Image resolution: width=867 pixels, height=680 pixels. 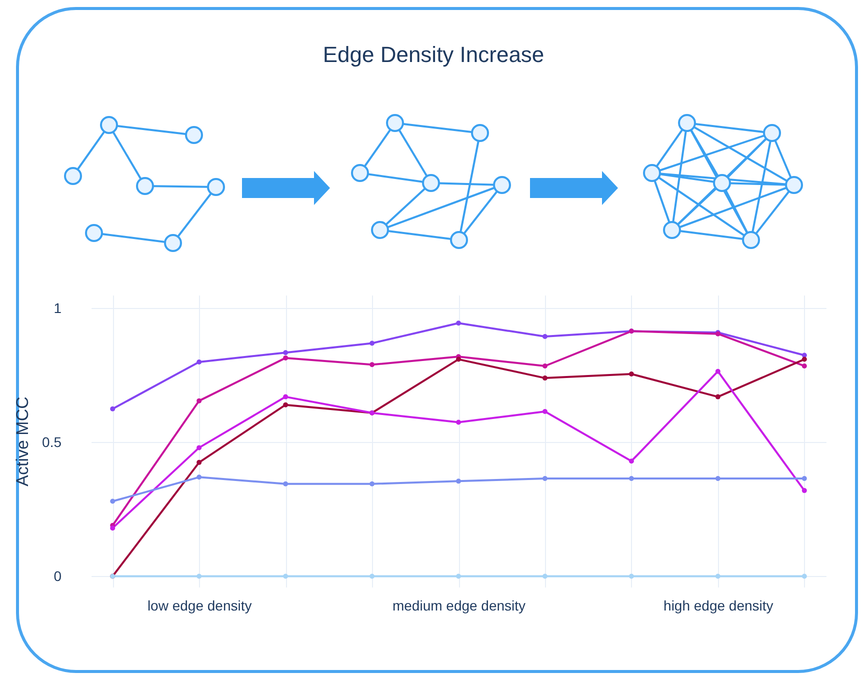 I want to click on x-tick-label: medium edge density, so click(x=459, y=606).